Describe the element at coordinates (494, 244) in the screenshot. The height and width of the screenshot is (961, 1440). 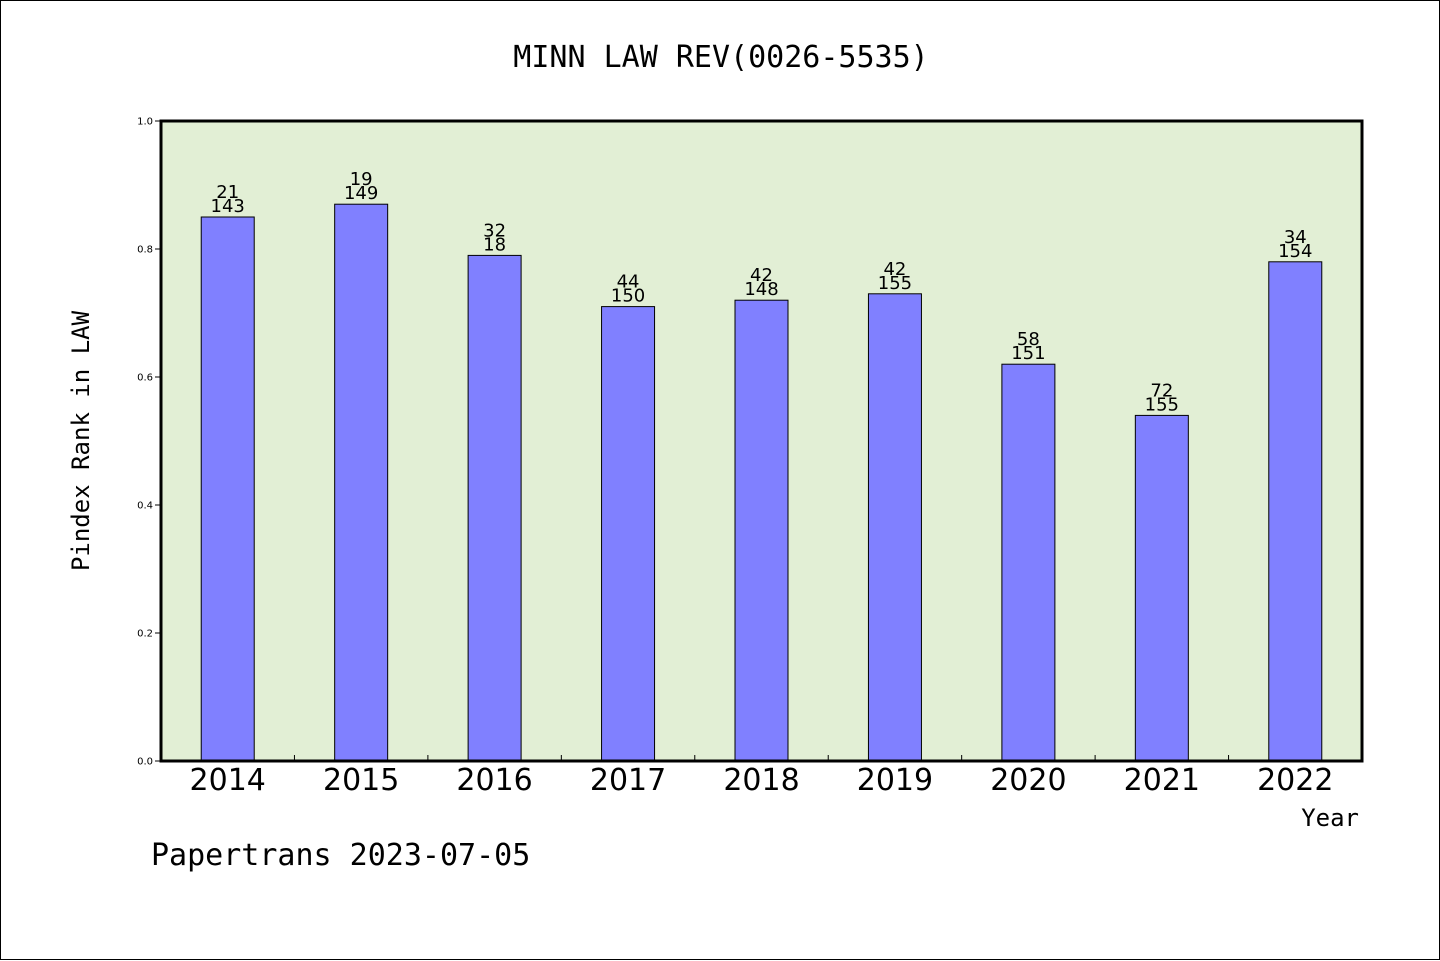
I see `total-label-2016: 18` at that location.